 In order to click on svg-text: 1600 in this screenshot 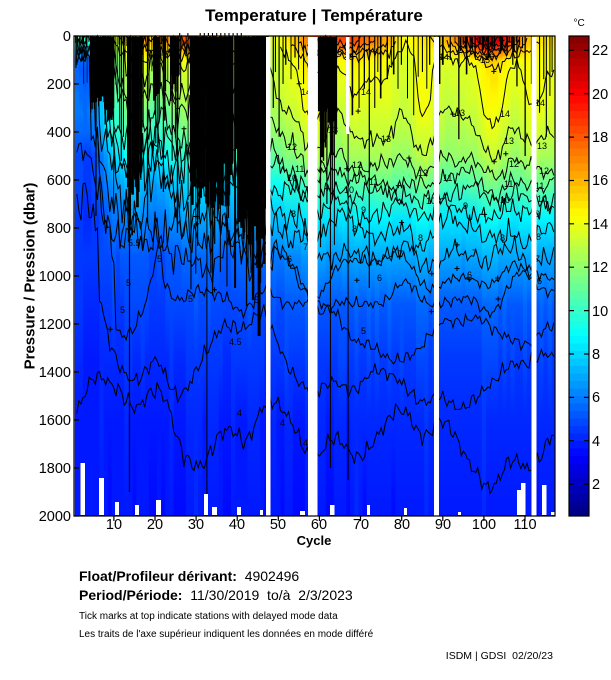, I will do `click(55, 421)`.